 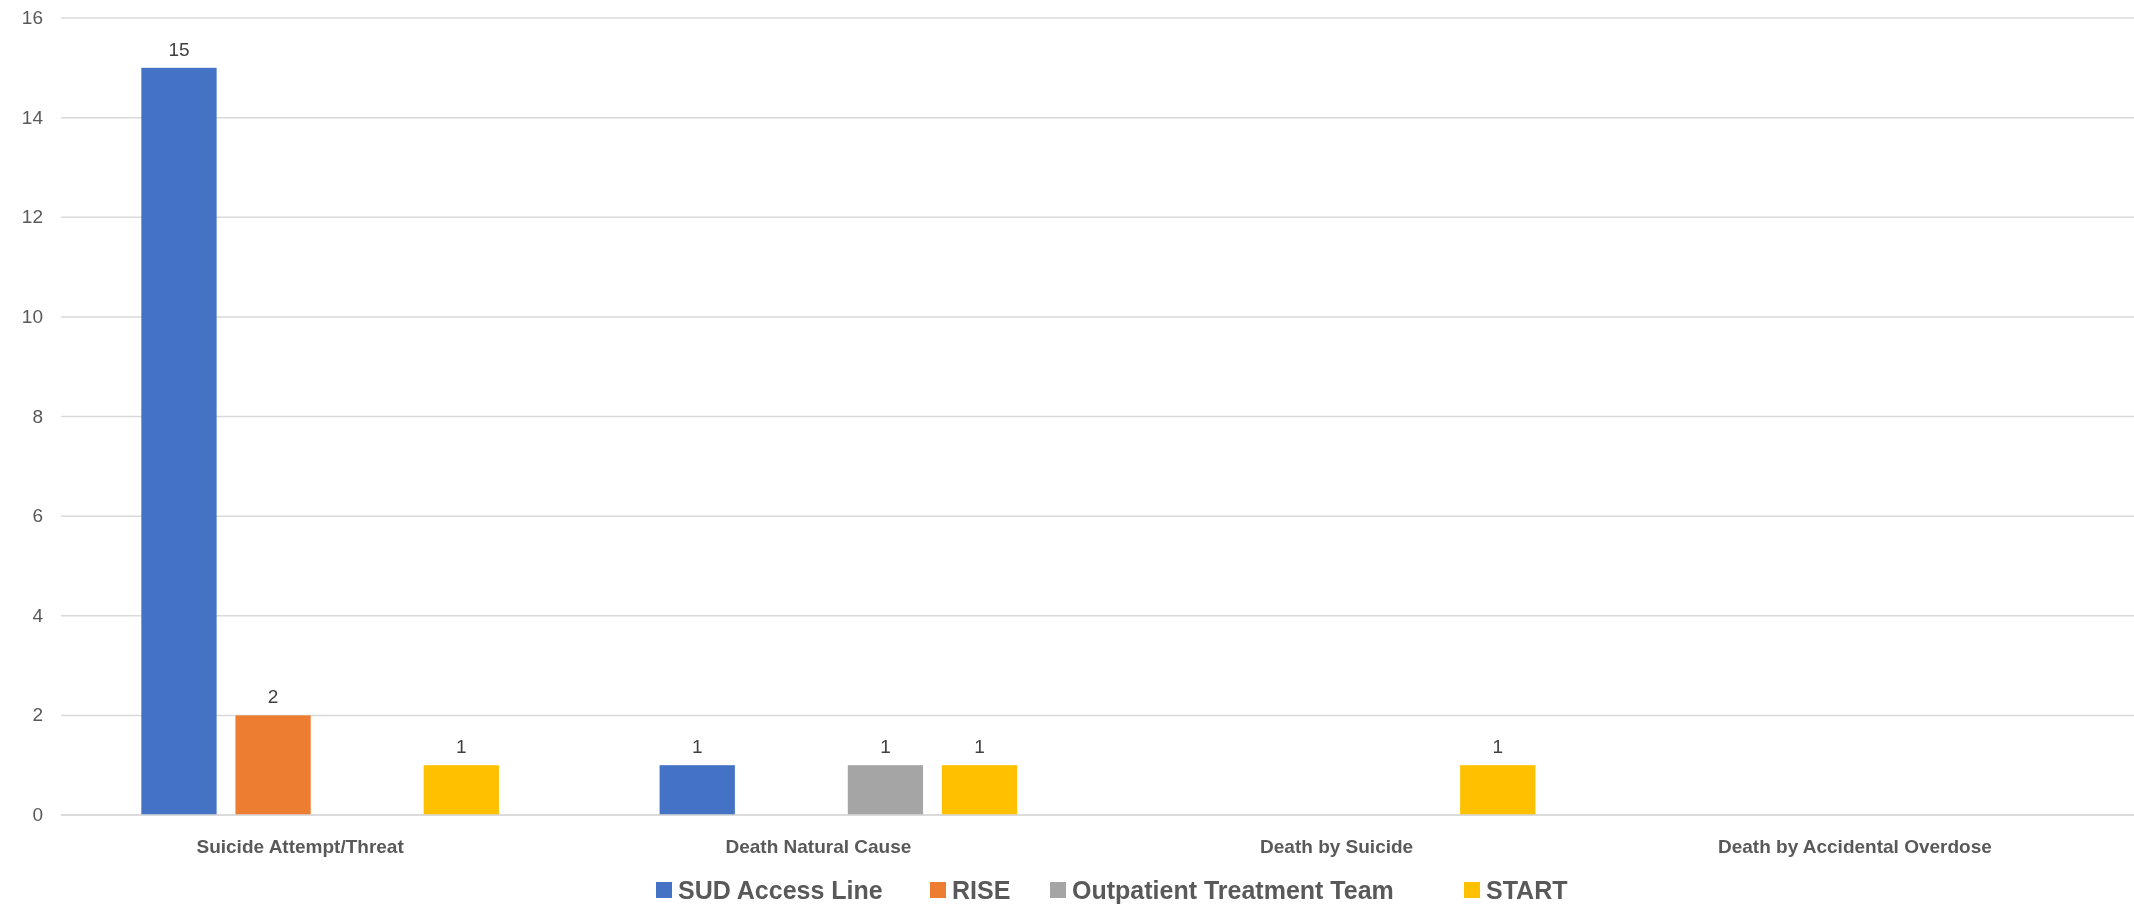 What do you see at coordinates (179, 49) in the screenshot?
I see `data-label: 15` at bounding box center [179, 49].